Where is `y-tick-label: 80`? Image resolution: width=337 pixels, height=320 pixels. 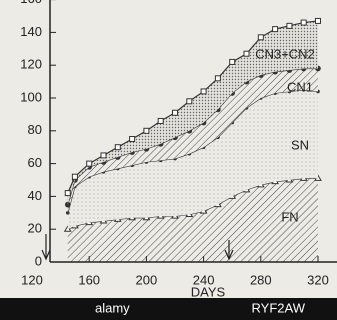 y-tick-label: 80 is located at coordinates (35, 129).